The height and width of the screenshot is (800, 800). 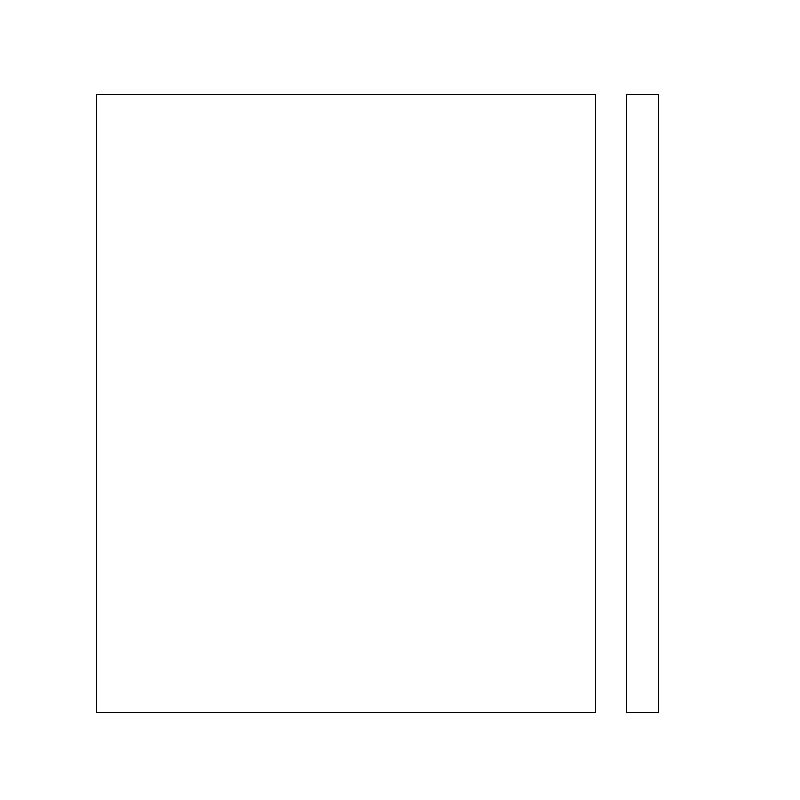 I want to click on colorbar, so click(x=642, y=403).